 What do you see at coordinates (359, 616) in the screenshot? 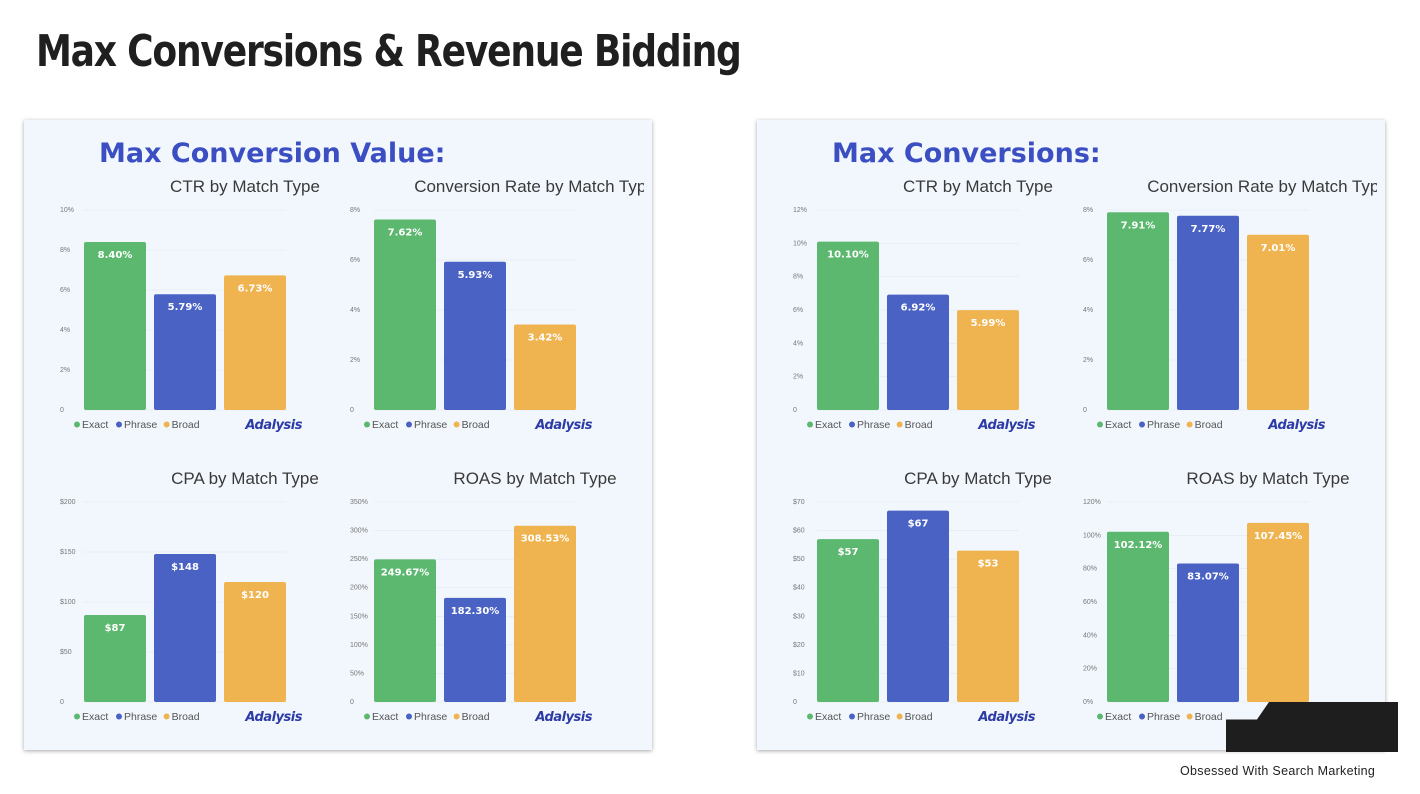
I see `y-tick-label: 150%` at bounding box center [359, 616].